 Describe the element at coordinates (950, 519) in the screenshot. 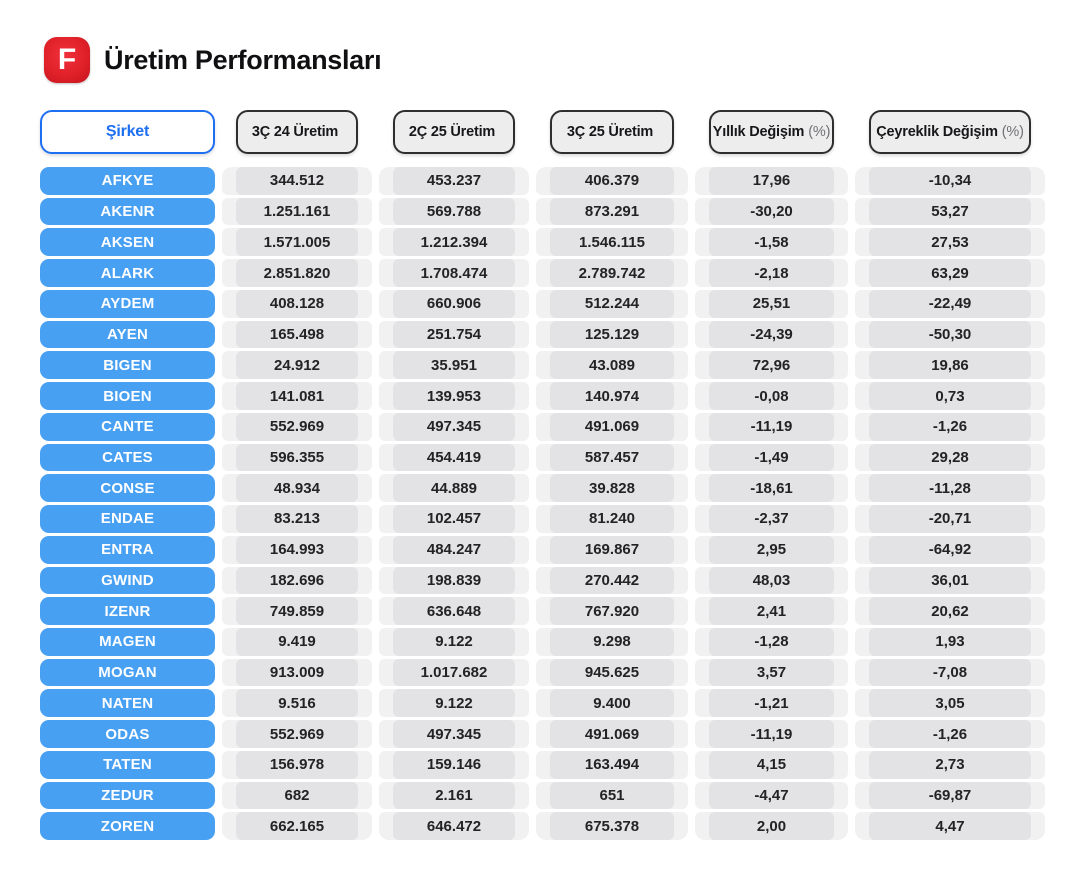

I see `value-cell: -20,71` at that location.